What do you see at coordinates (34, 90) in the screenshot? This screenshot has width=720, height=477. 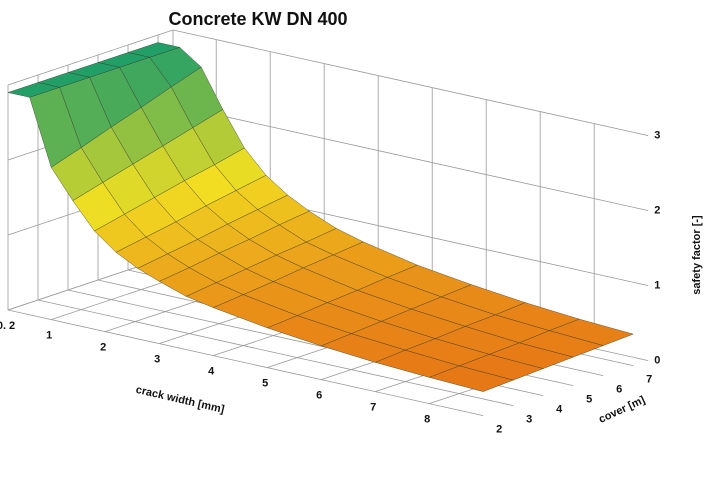 I see `surface-patch` at bounding box center [34, 90].